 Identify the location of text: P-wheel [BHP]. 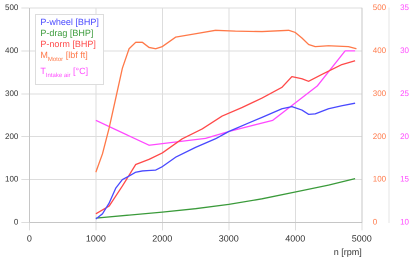
(69, 22).